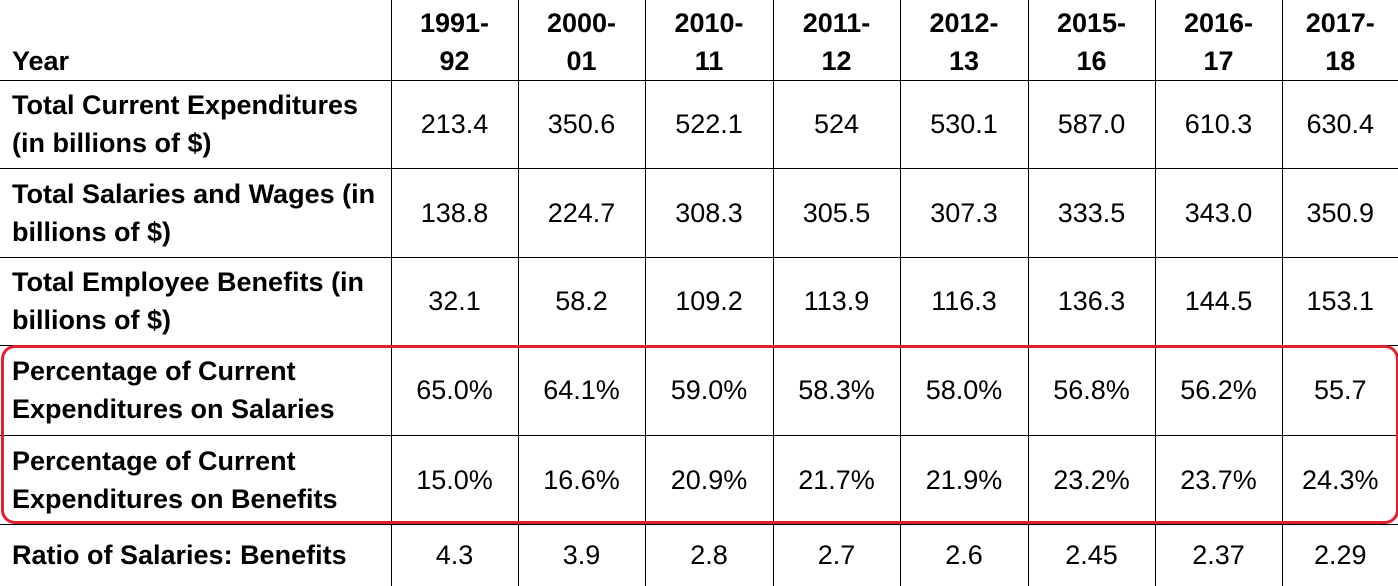 This screenshot has height=586, width=1398. I want to click on table-cell: 32.1, so click(454, 301).